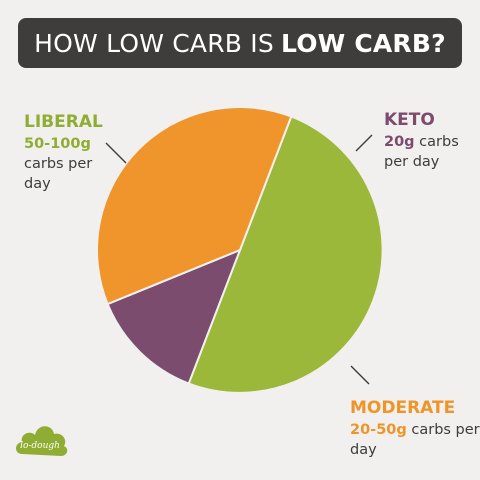  What do you see at coordinates (37, 184) in the screenshot?
I see `label-liberal-text2: day` at bounding box center [37, 184].